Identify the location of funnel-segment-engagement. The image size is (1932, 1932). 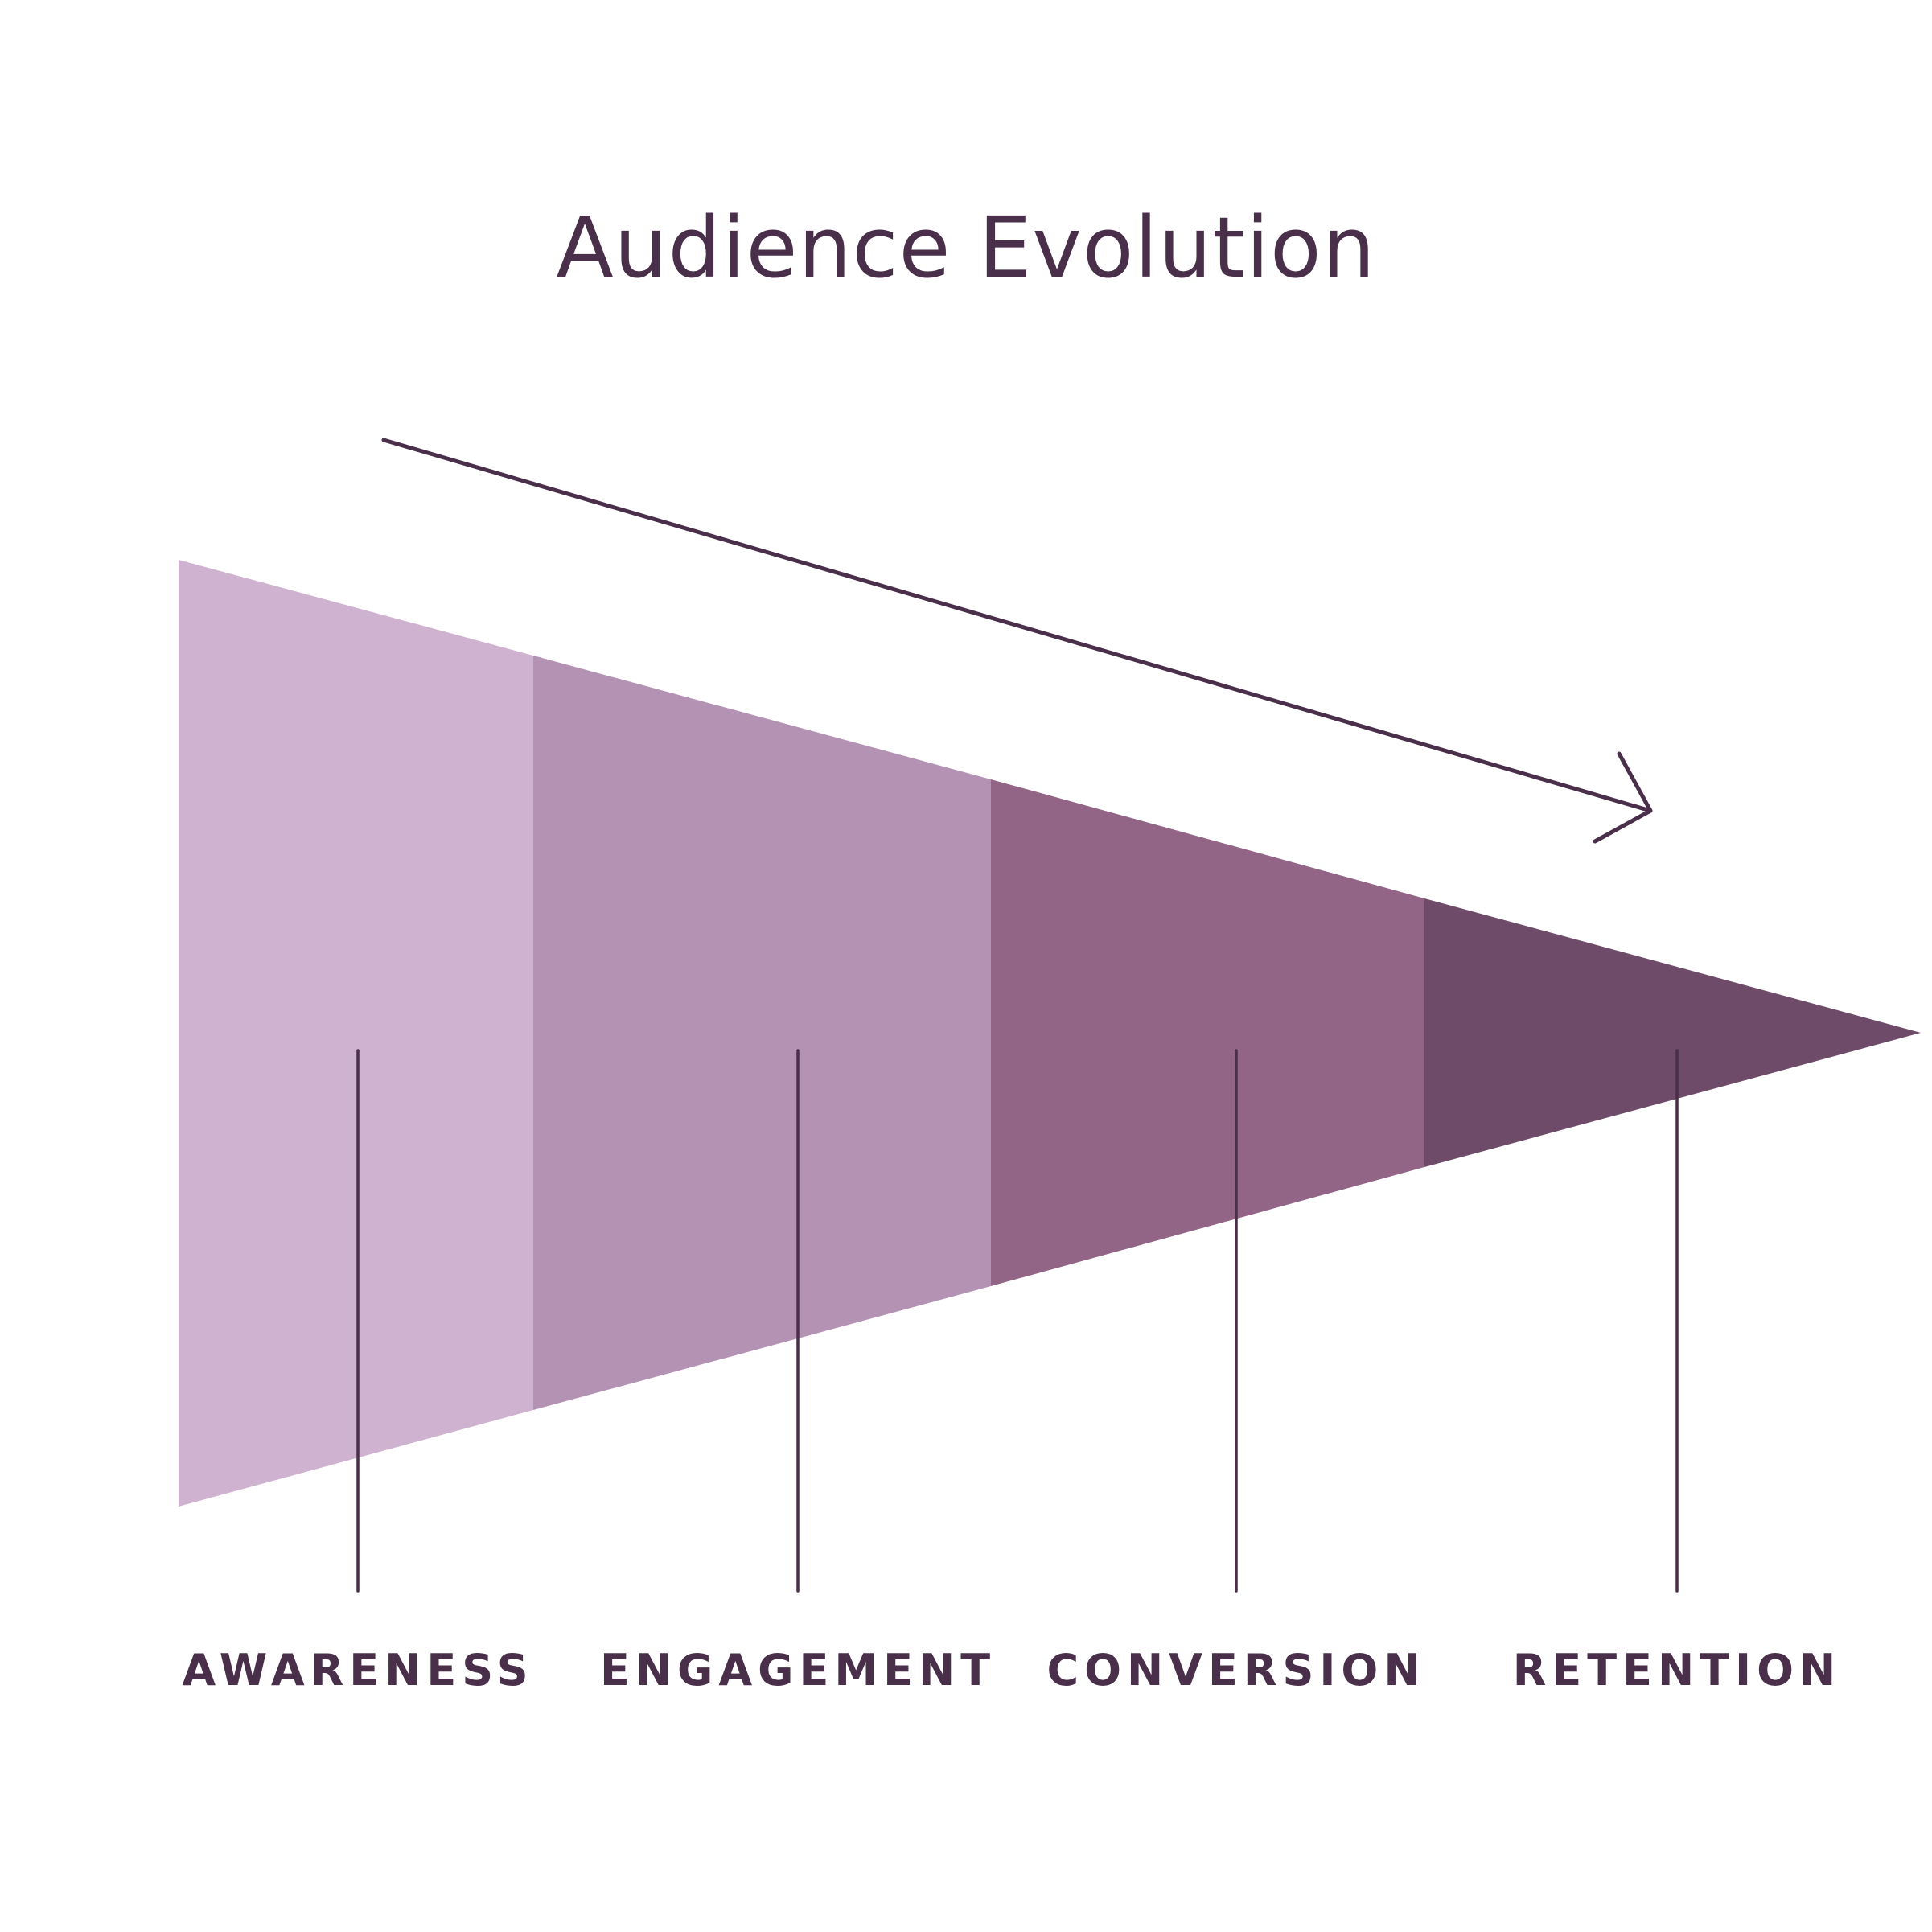
(762, 1033).